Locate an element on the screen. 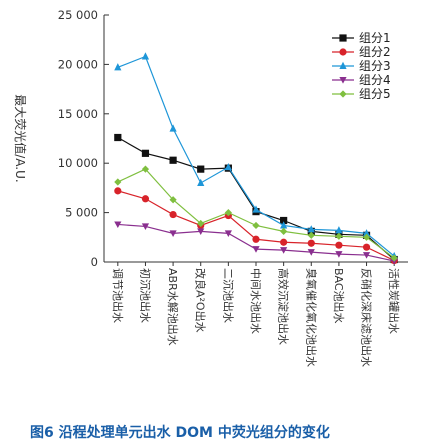  legend-item: 组分5 is located at coordinates (361, 94).